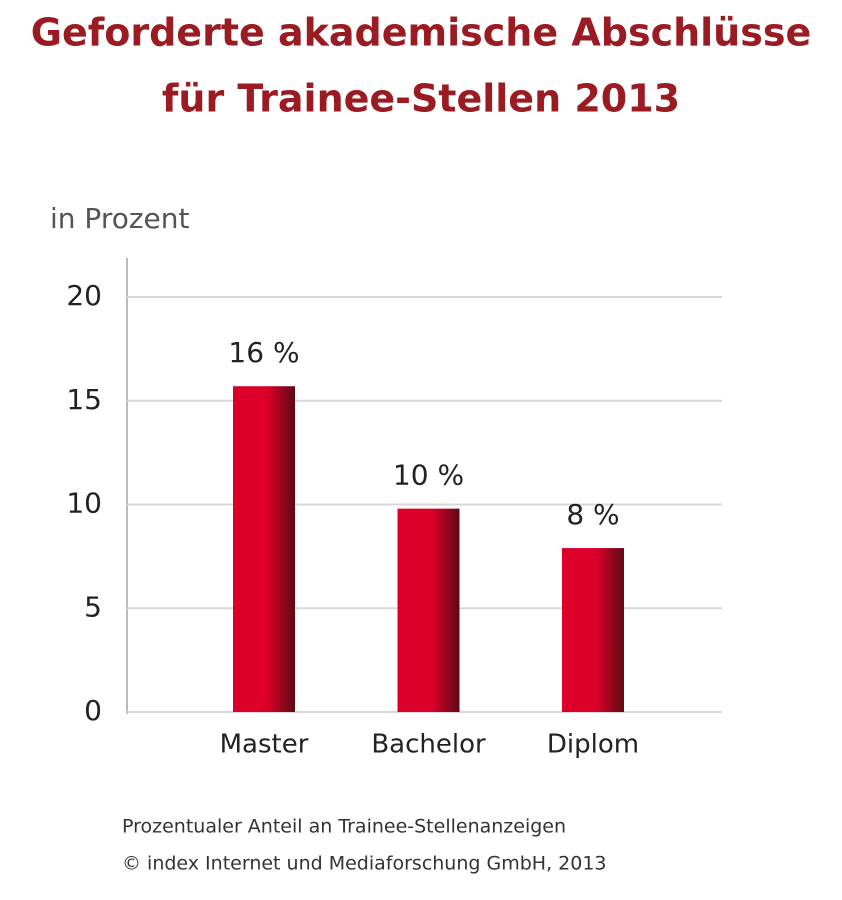 Image resolution: width=842 pixels, height=900 pixels. Describe the element at coordinates (428, 745) in the screenshot. I see `x-tick-label: Bachelor` at that location.